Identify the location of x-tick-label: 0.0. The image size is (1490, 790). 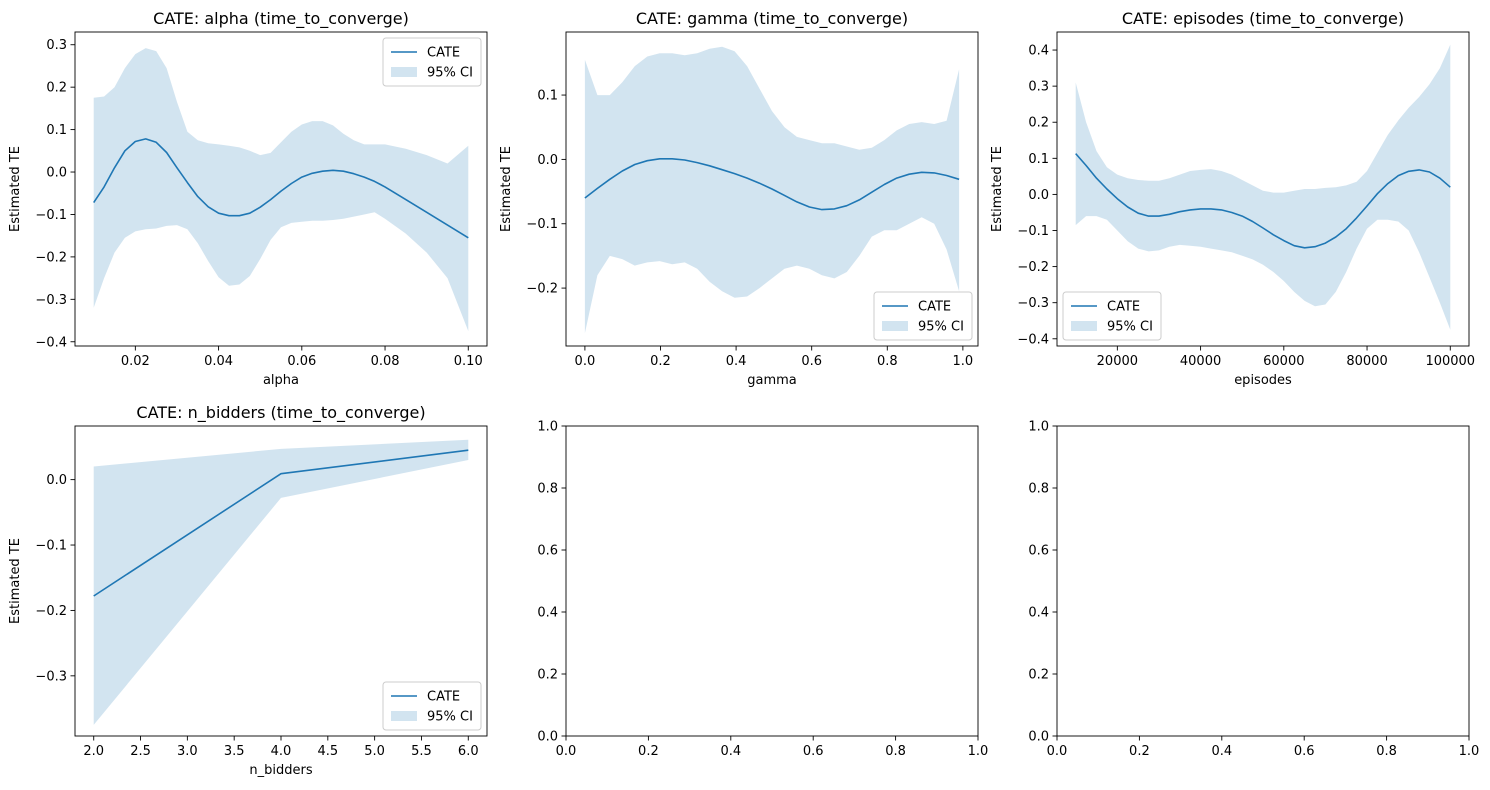
(585, 361).